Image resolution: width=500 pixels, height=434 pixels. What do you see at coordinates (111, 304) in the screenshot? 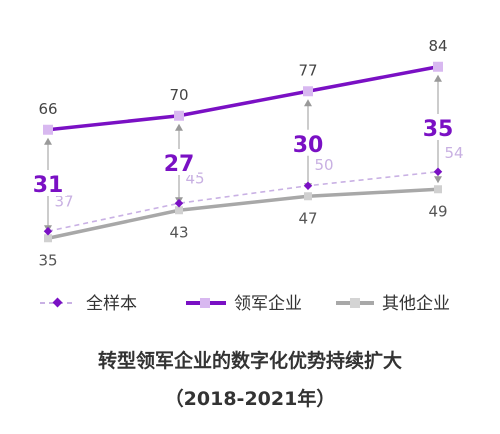
I see `legend-label-all: 全样本` at bounding box center [111, 304].